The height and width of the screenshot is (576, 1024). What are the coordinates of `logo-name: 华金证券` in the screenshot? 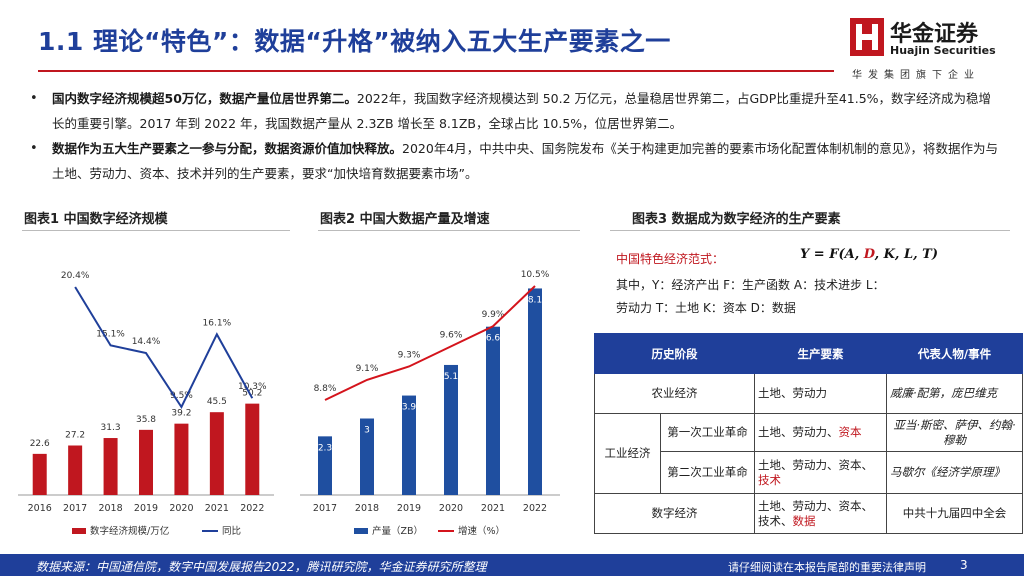 It's located at (934, 34).